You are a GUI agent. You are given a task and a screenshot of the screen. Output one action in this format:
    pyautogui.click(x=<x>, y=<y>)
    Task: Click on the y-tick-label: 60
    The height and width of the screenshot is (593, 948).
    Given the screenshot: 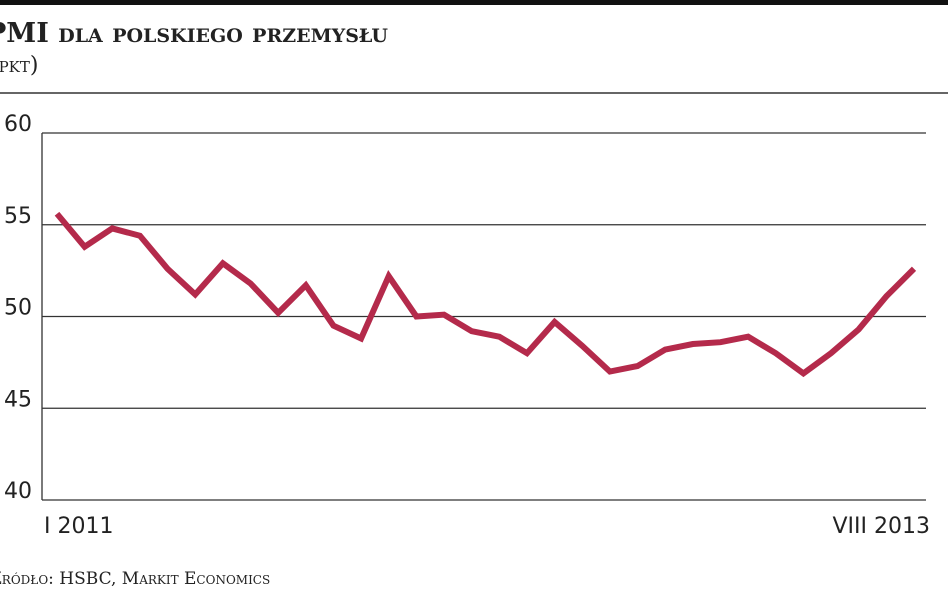 What is the action you would take?
    pyautogui.click(x=18, y=124)
    